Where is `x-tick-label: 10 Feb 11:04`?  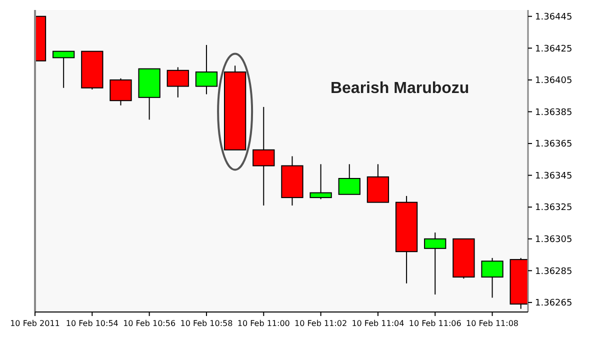 x-tick-label: 10 Feb 11:04 is located at coordinates (378, 323).